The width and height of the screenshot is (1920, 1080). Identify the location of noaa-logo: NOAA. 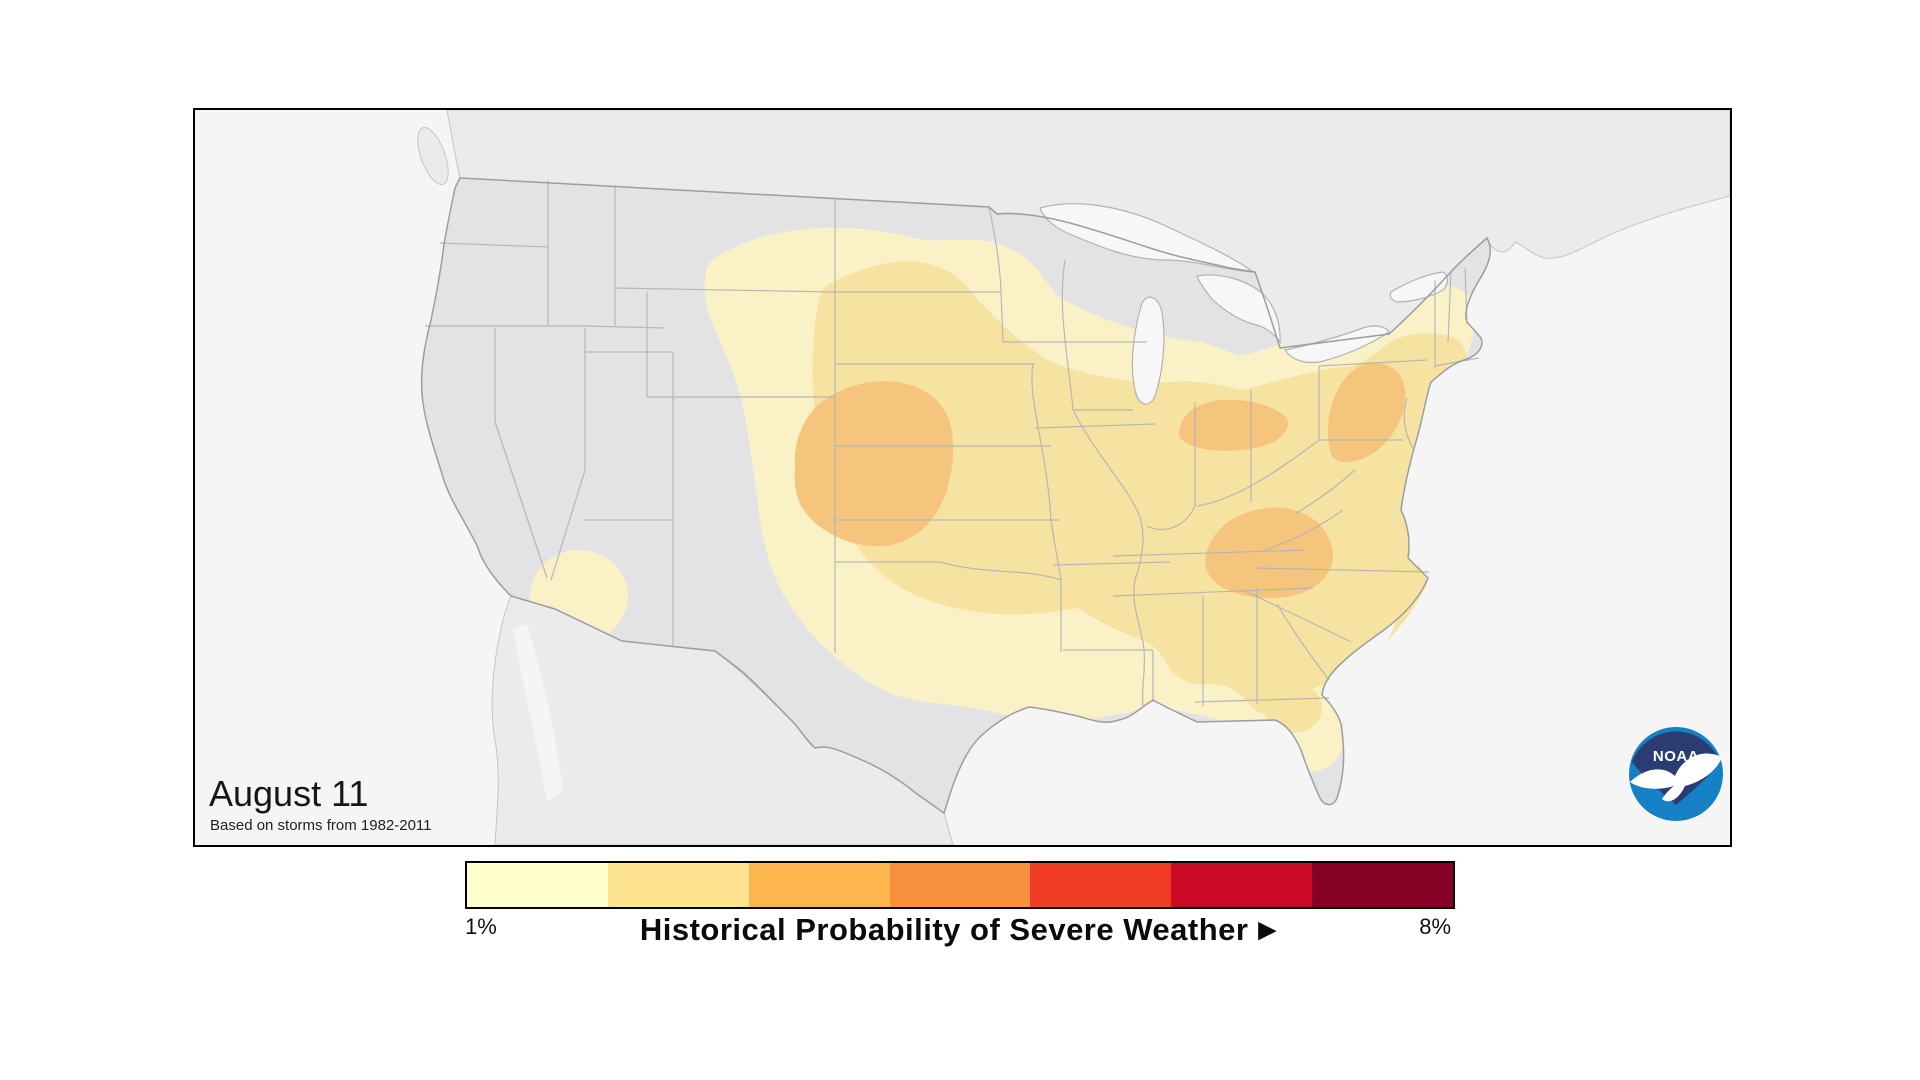
(1676, 774).